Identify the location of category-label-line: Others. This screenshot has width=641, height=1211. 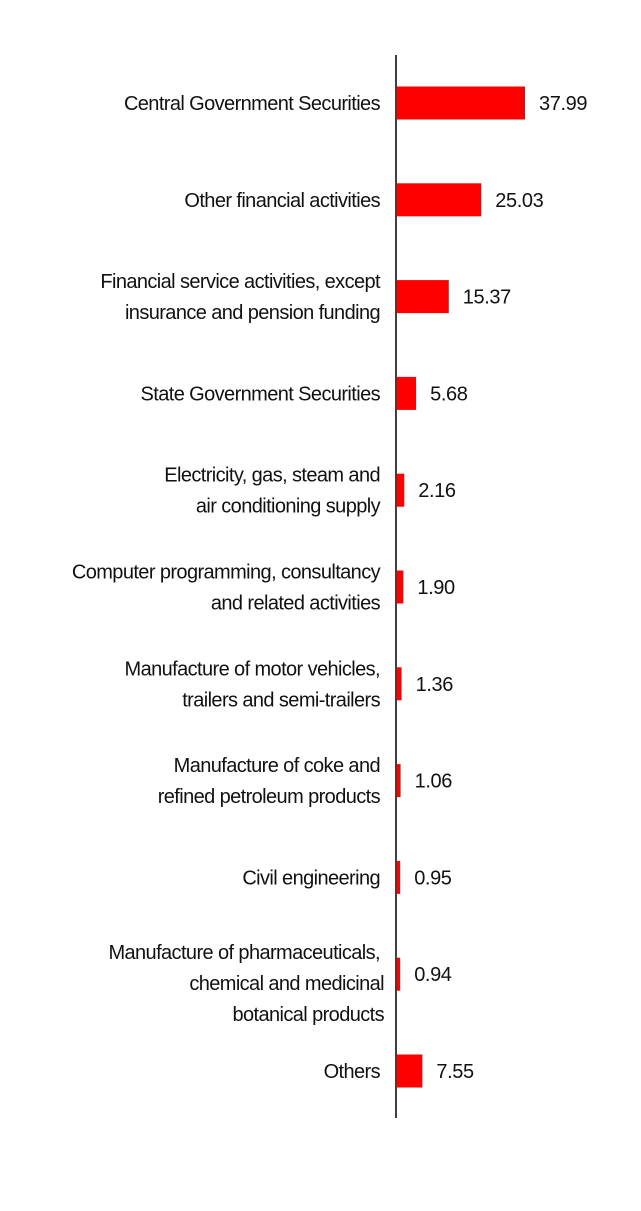
(352, 1072).